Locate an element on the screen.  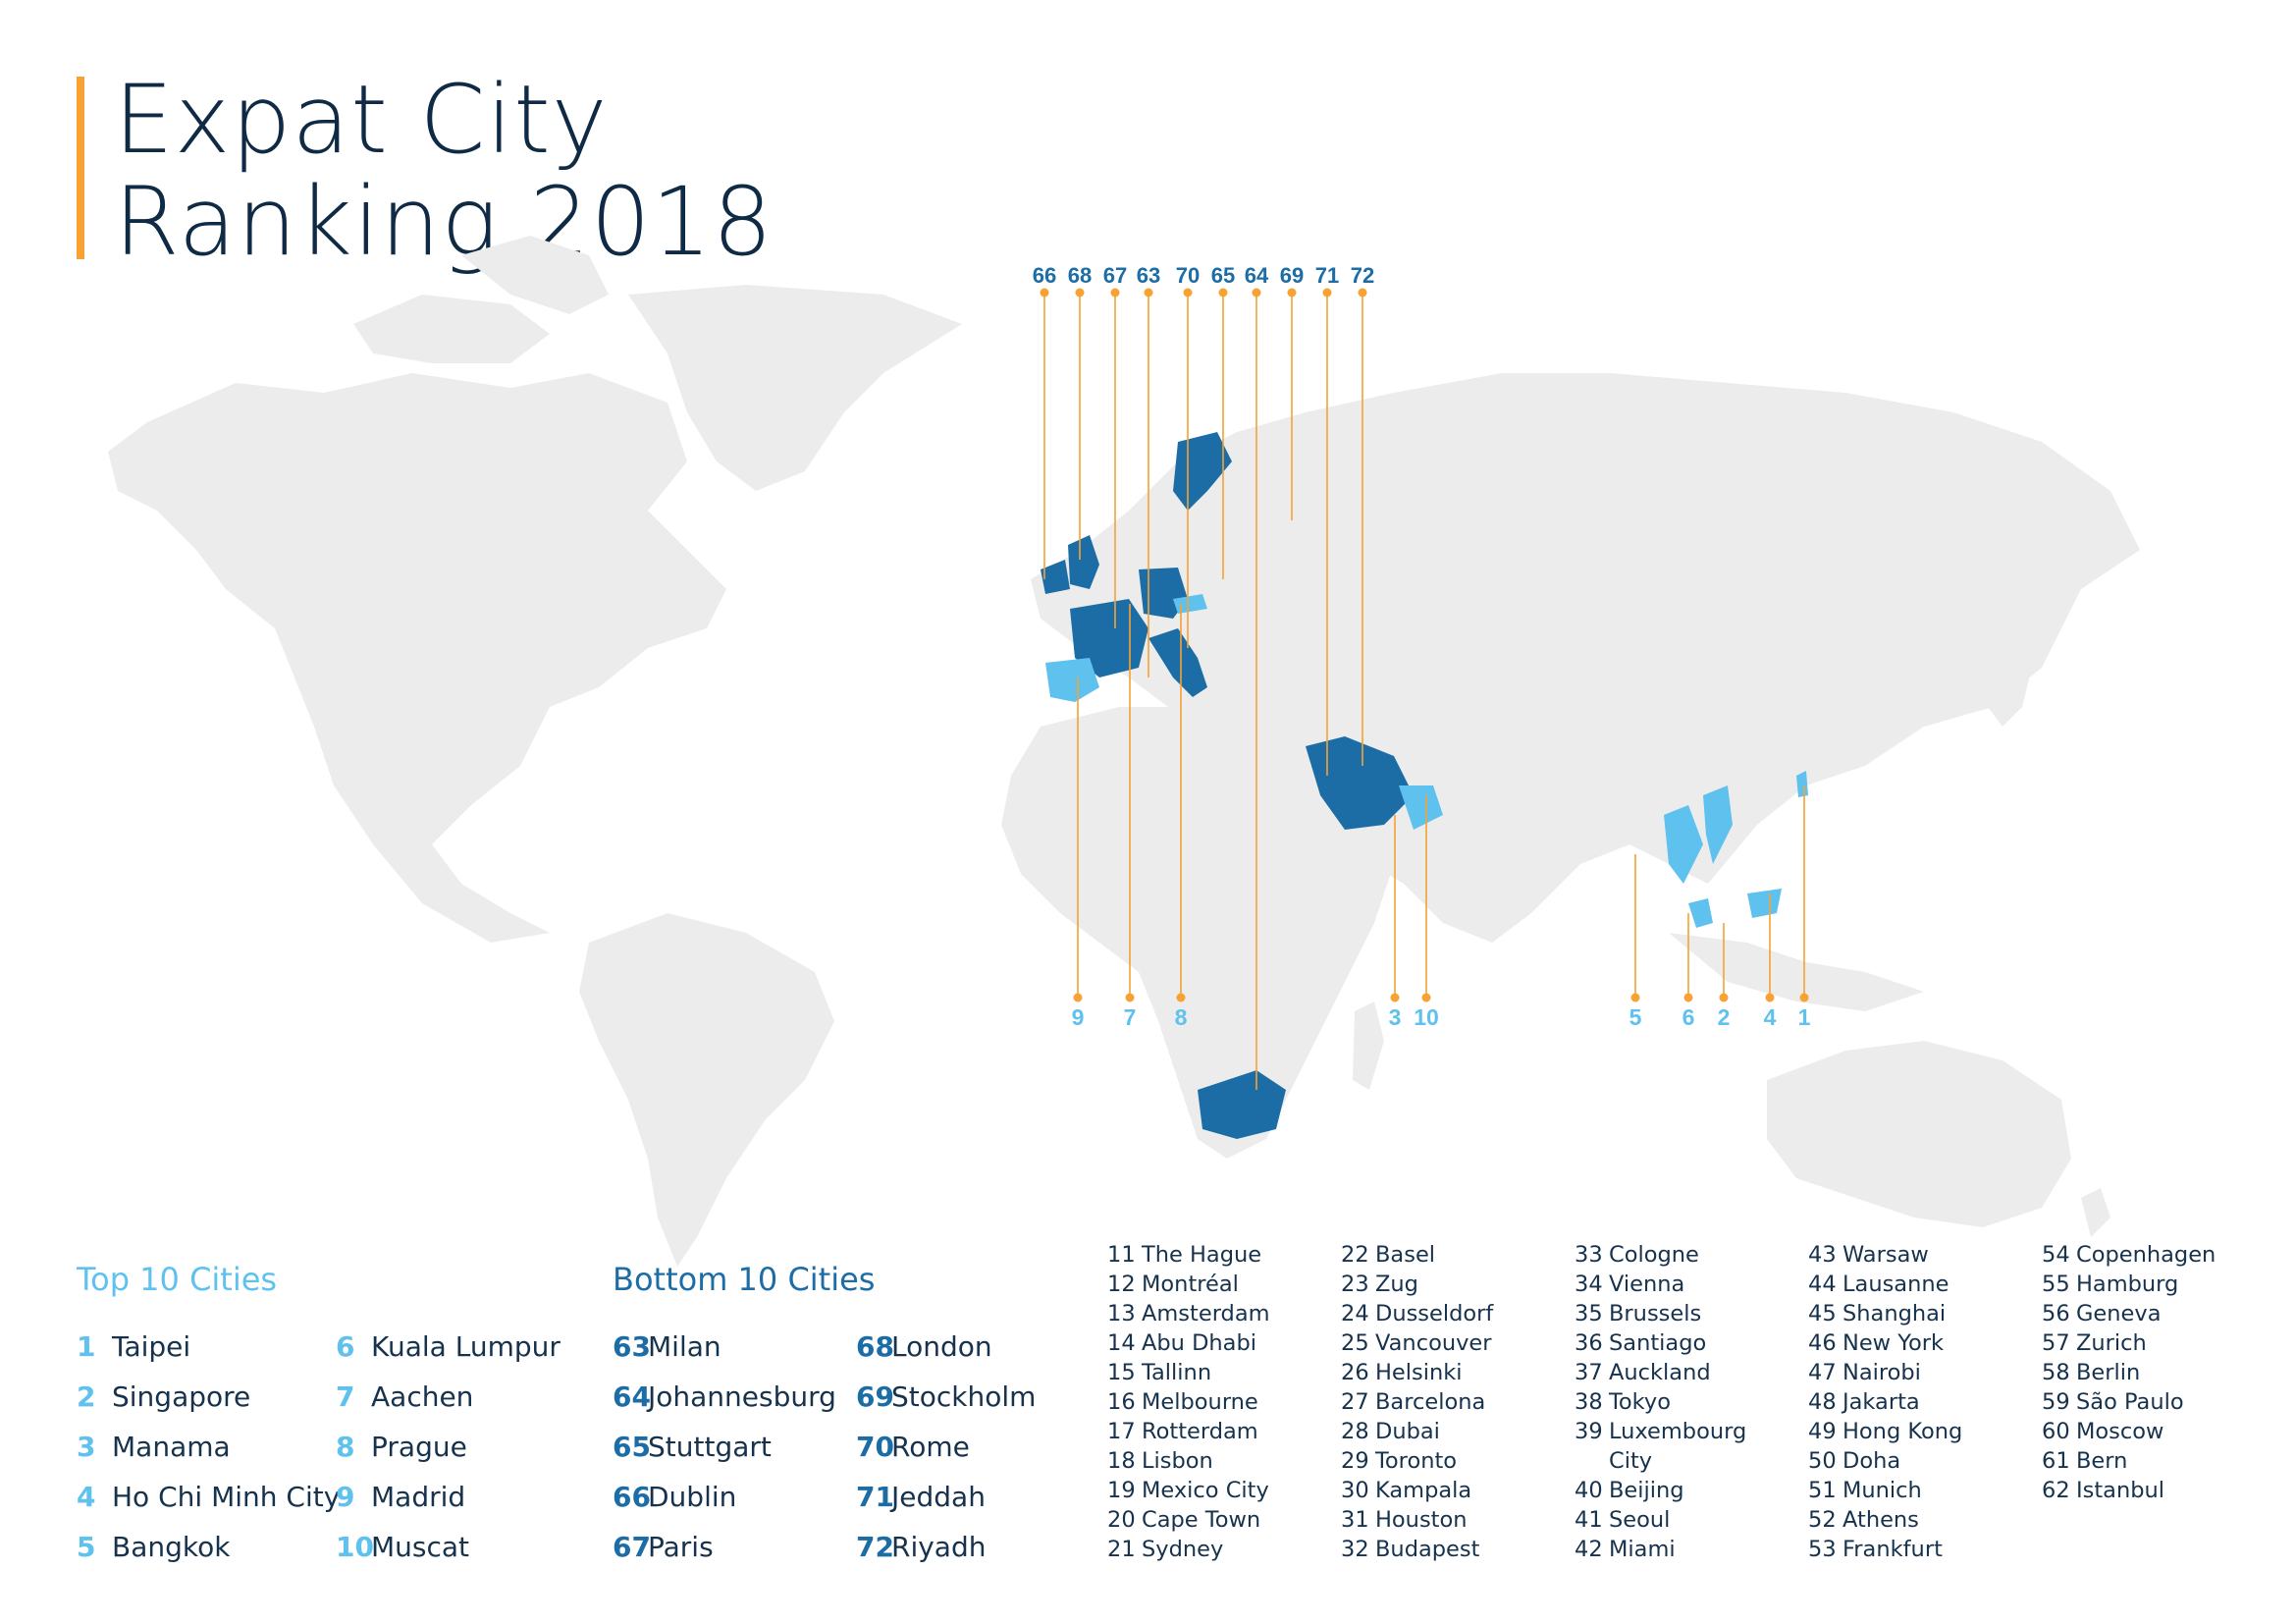
city-name: Athens is located at coordinates (1880, 1520).